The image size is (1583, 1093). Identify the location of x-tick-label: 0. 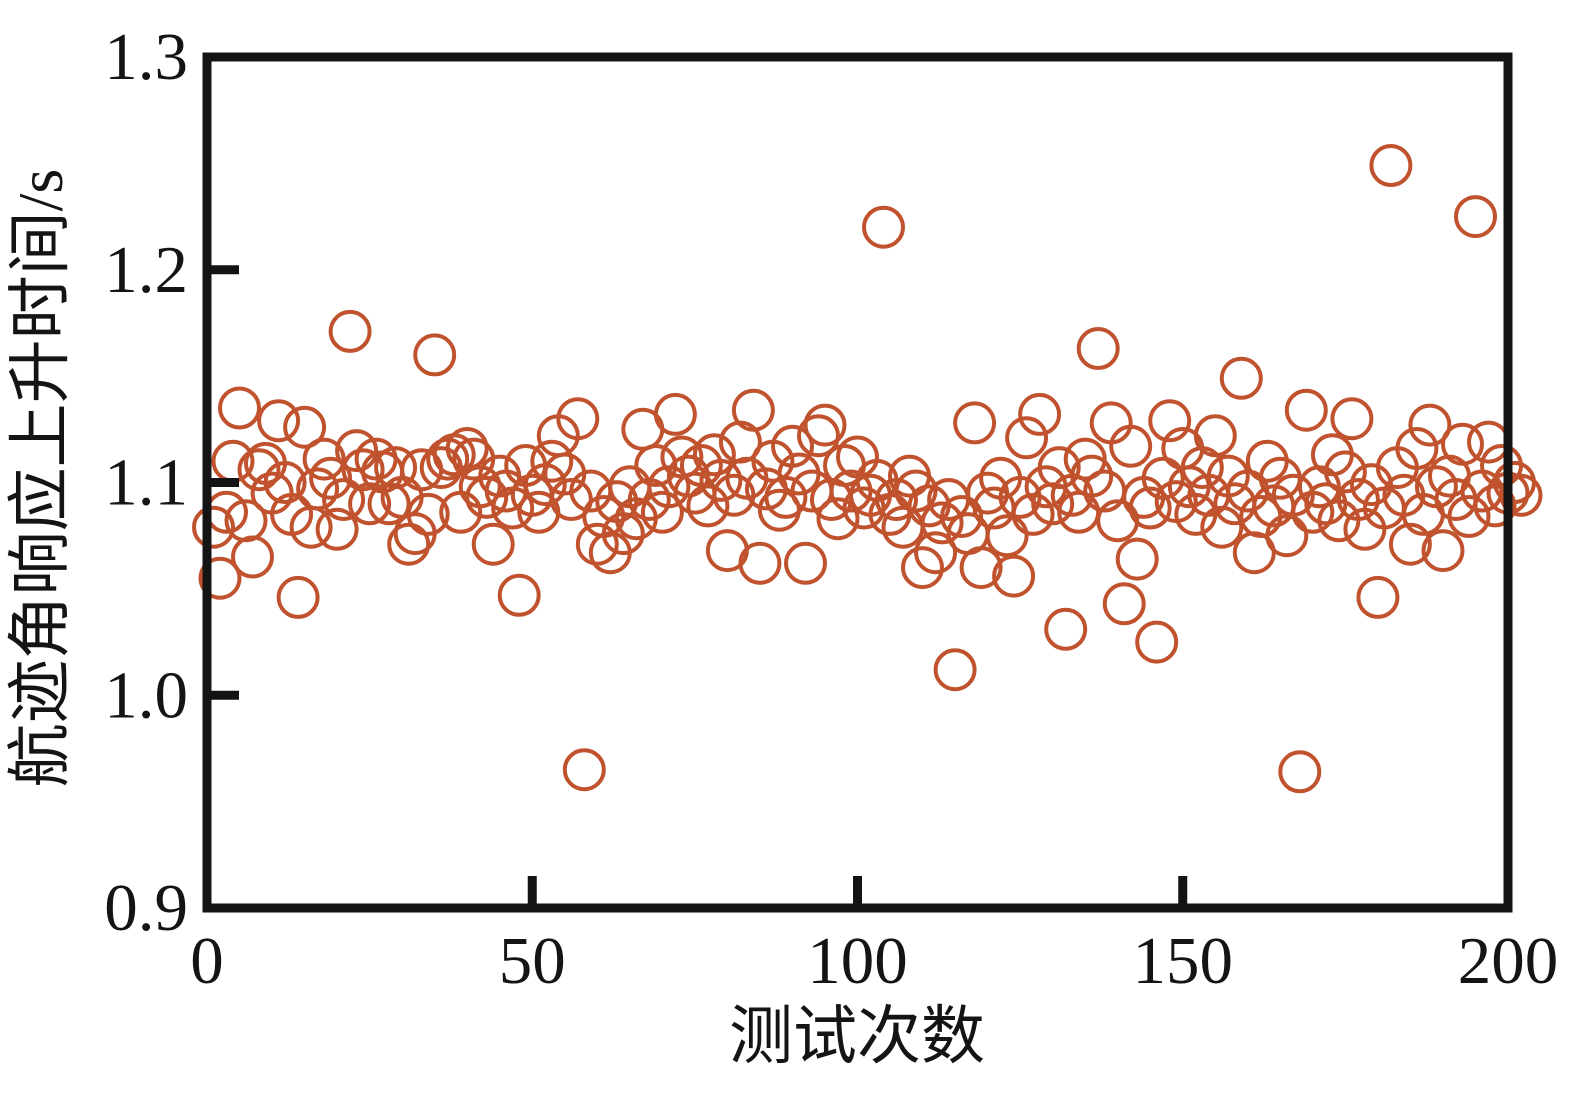
(207, 961).